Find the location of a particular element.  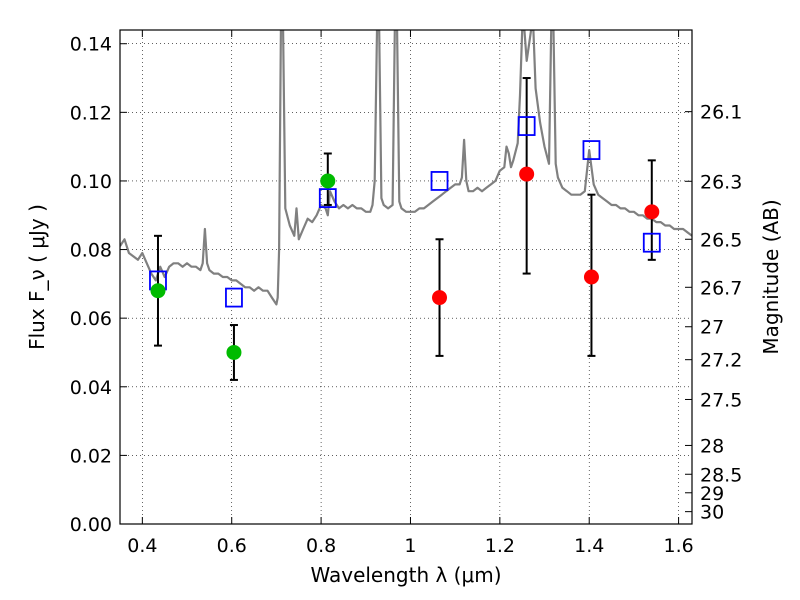

y2-tick-label: 26.5 is located at coordinates (721, 240).